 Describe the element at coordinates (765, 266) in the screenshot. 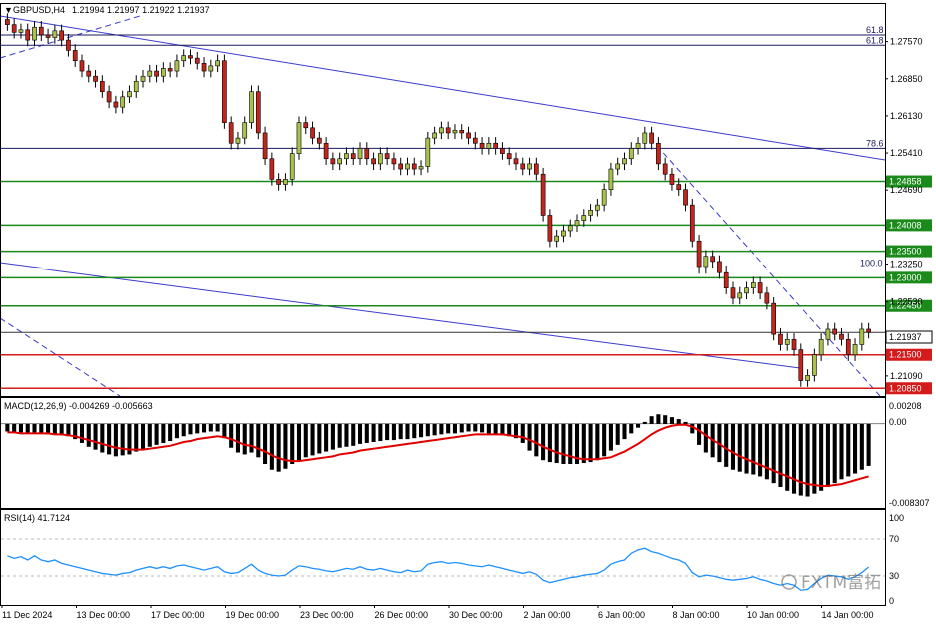

I see `descending-dashed-line` at that location.